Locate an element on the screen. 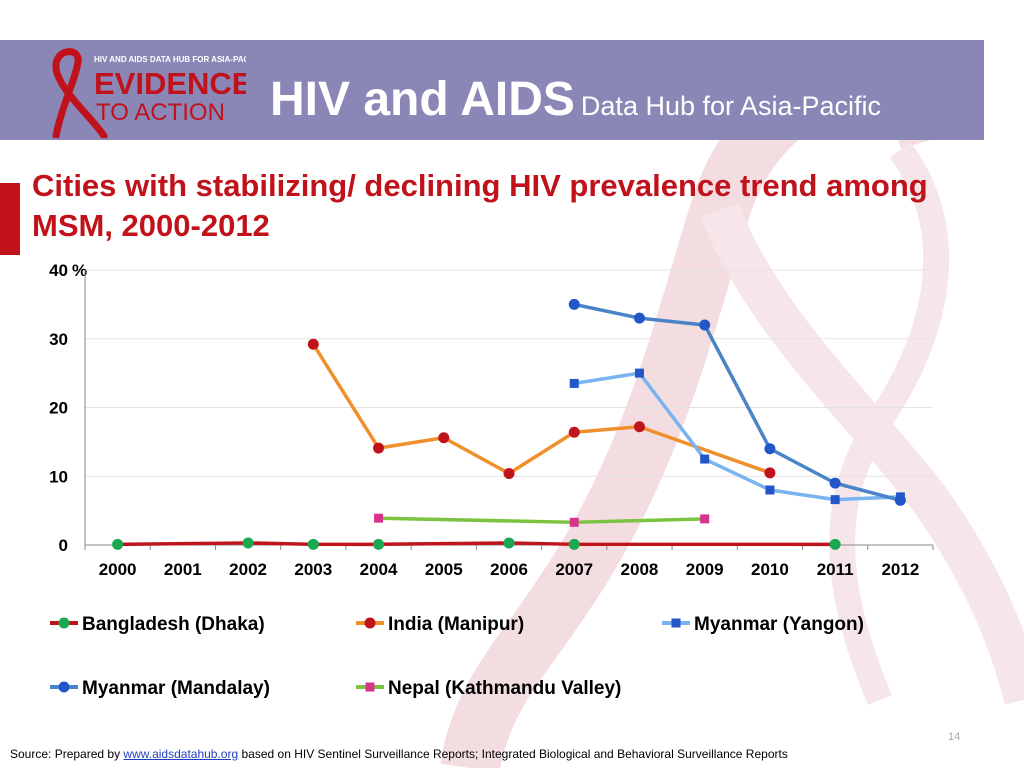 This screenshot has width=1024, height=768. legend-entry: India (Manipur) is located at coordinates (440, 624).